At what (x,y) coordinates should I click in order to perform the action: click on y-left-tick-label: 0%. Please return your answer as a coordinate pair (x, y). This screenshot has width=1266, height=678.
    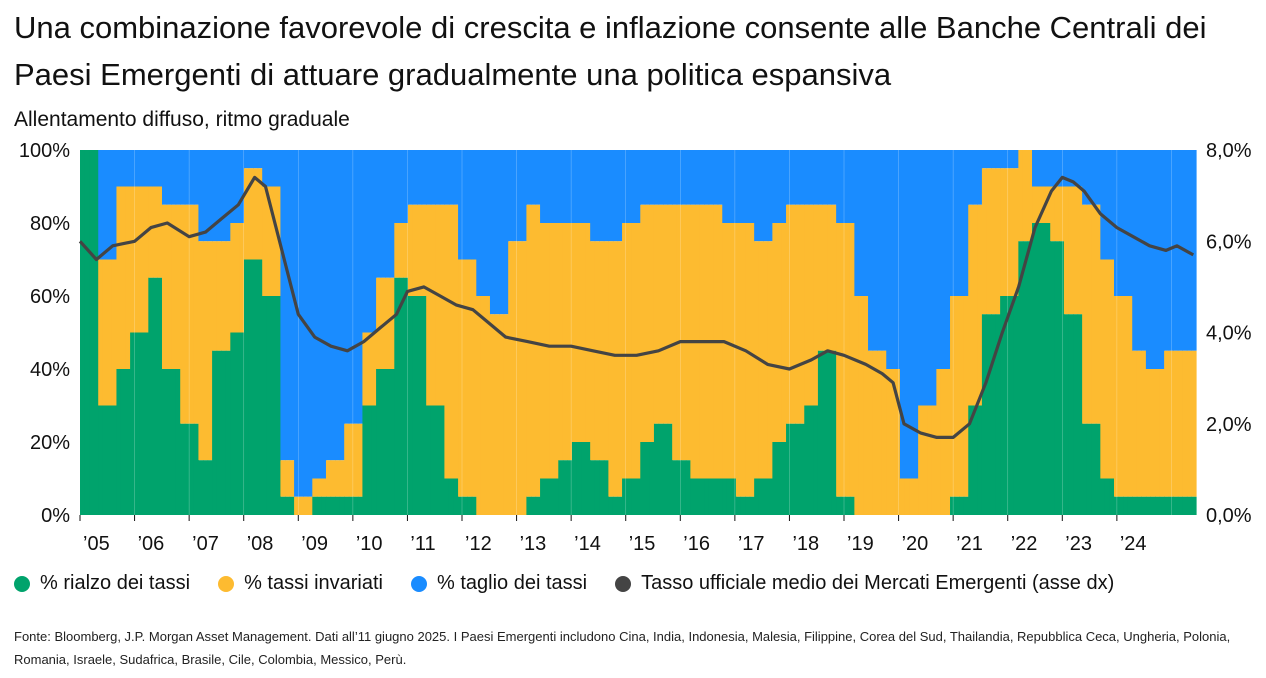
    Looking at the image, I should click on (55, 516).